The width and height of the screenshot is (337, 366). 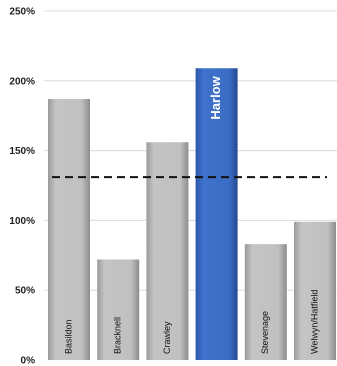 I want to click on y-tick-label: 50%, so click(x=25, y=291).